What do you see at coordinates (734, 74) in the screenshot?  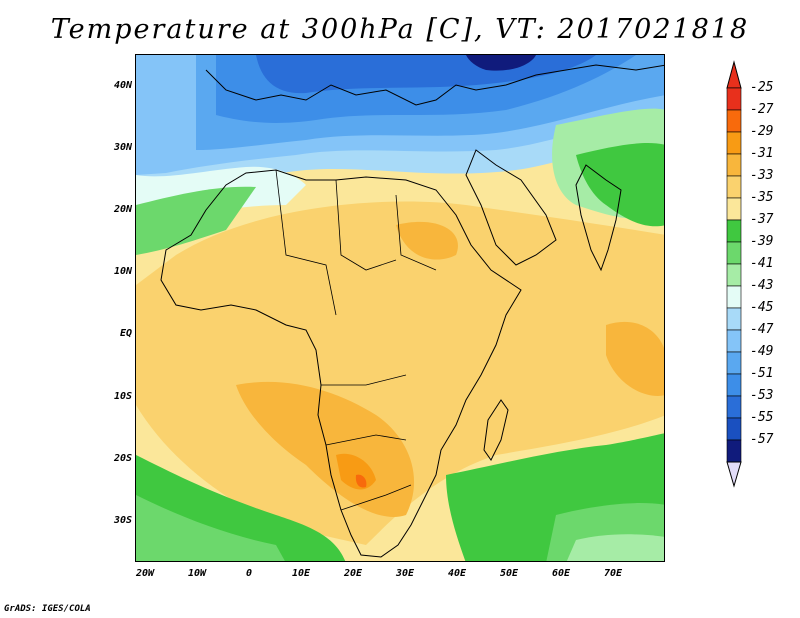 I see `colorbar-over-arrow` at bounding box center [734, 74].